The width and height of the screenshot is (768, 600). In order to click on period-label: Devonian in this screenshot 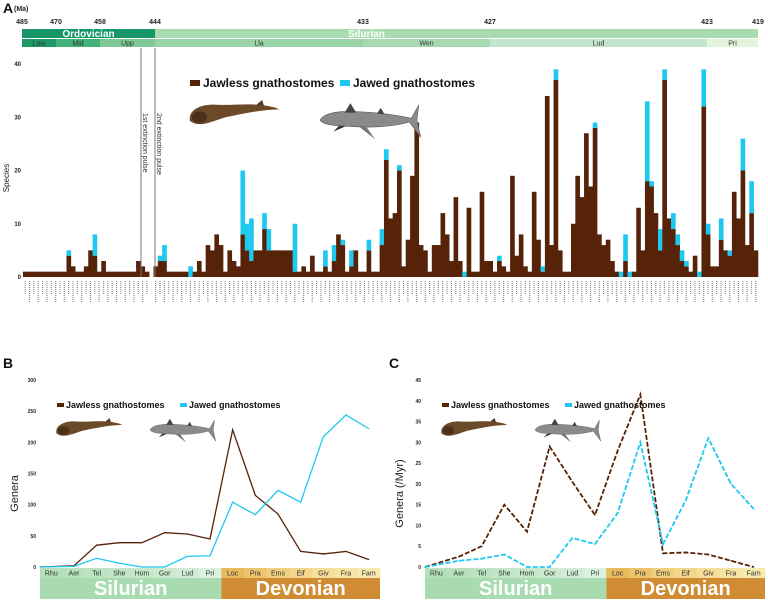, I will do `click(301, 589)`.